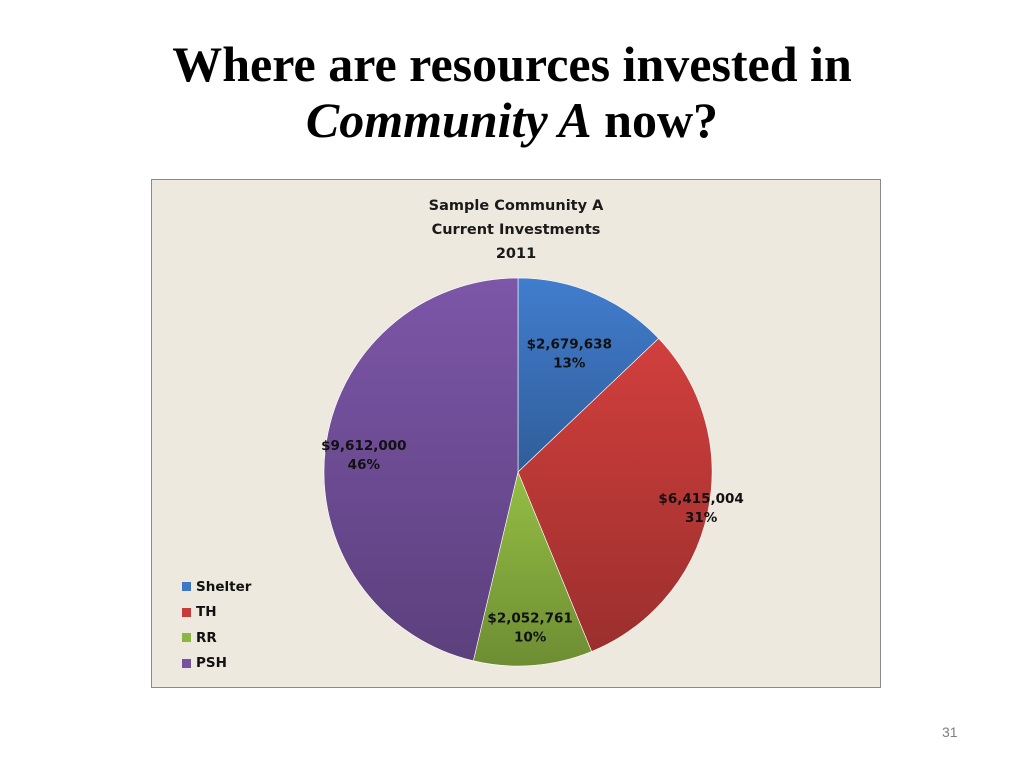 Image resolution: width=1024 pixels, height=768 pixels. Describe the element at coordinates (701, 518) in the screenshot. I see `slice-percent-label-th: 31%` at that location.